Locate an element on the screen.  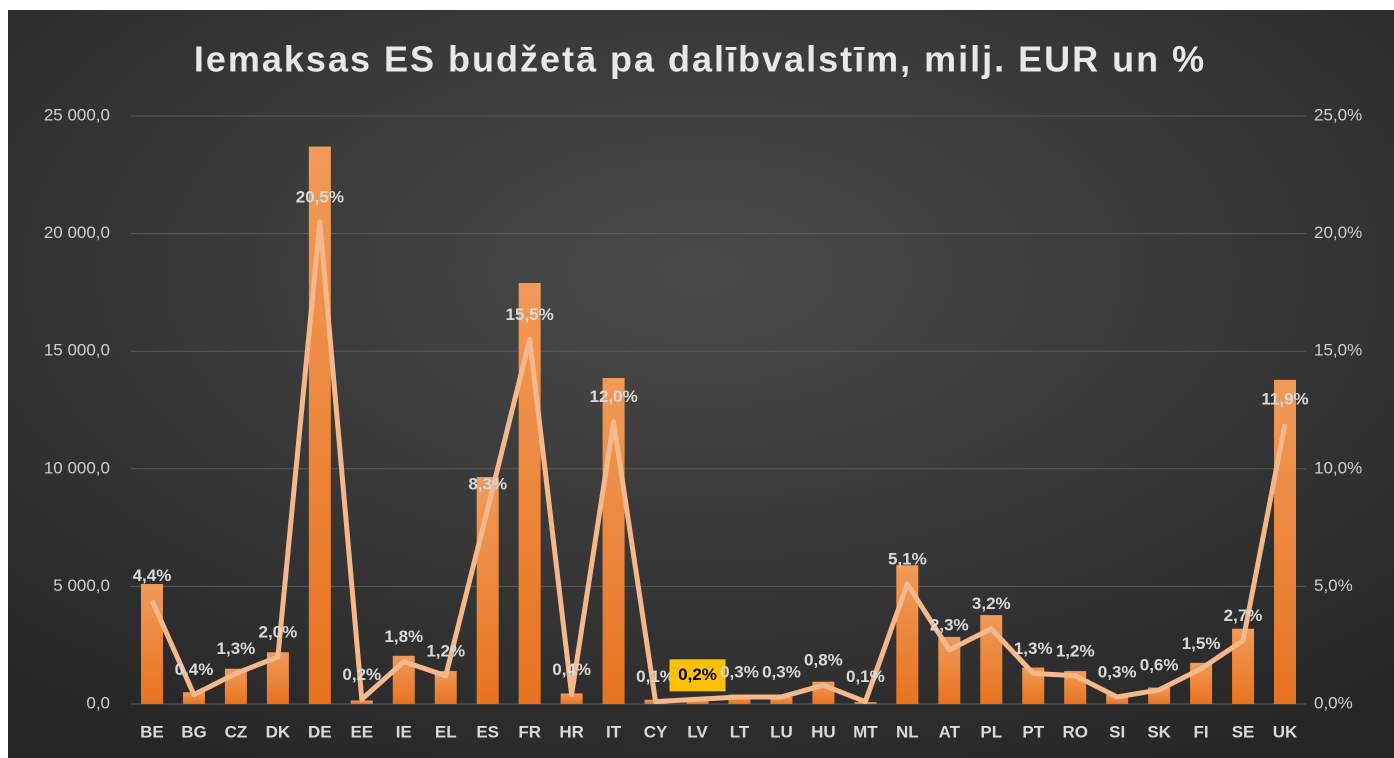
x-tick-label: MT is located at coordinates (865, 731).